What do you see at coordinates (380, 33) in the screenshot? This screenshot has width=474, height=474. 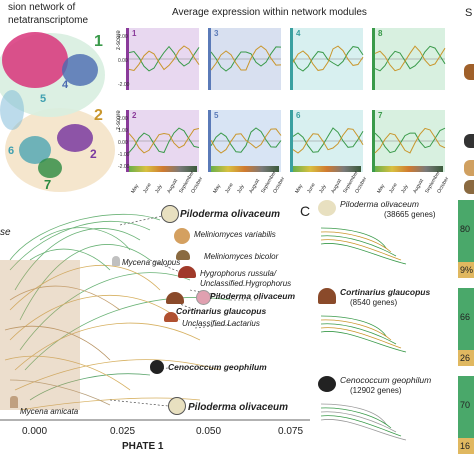 I see `module-number: 8` at bounding box center [380, 33].